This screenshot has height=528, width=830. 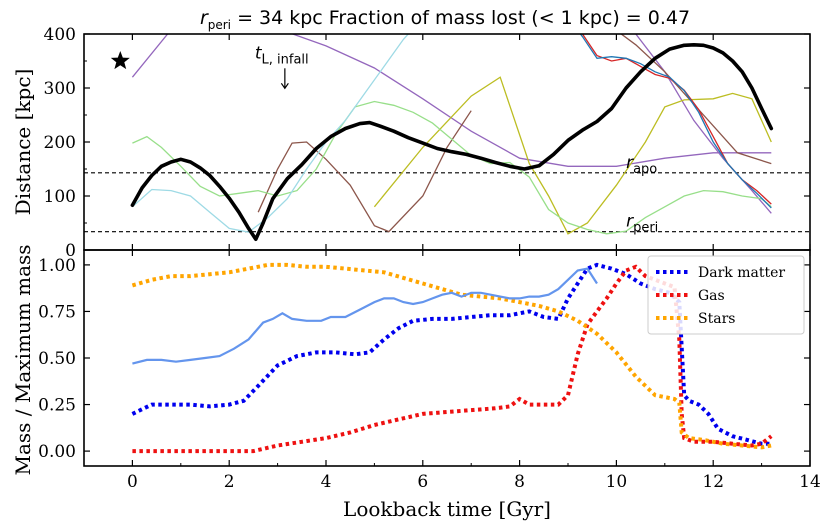 What do you see at coordinates (219, 25) in the screenshot?
I see `title-r-subscript: peri` at bounding box center [219, 25].